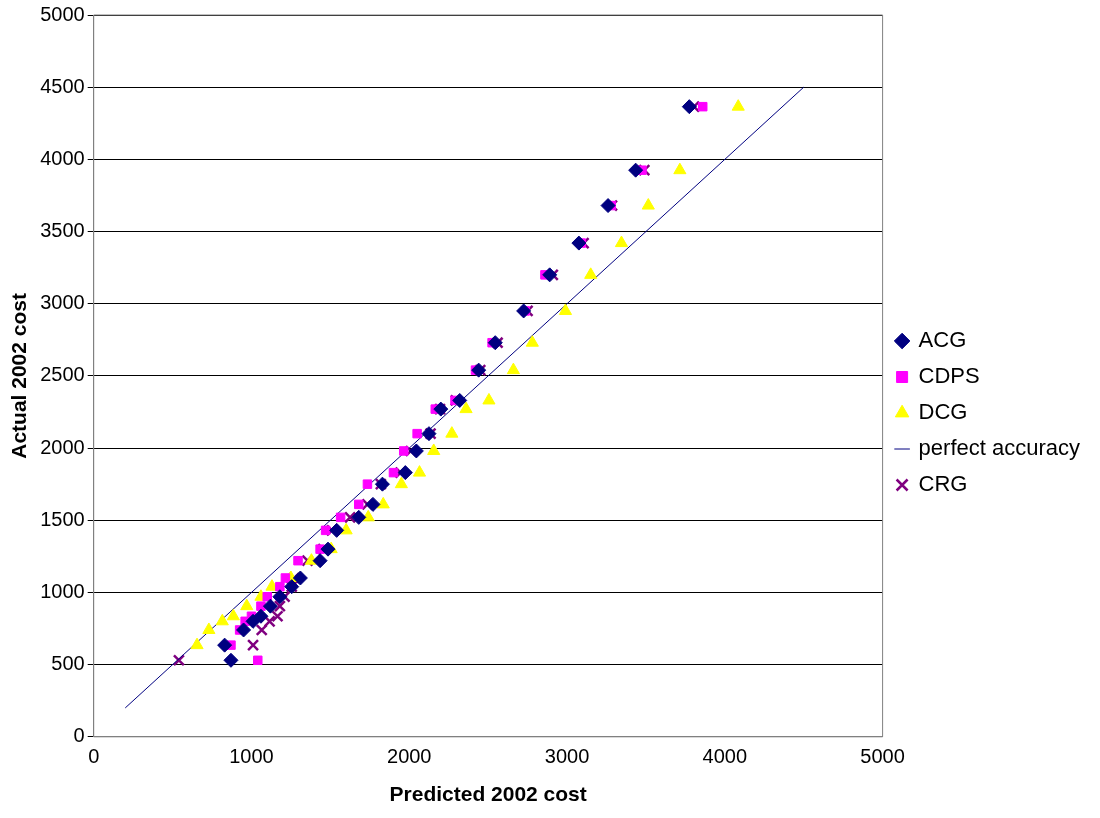 The height and width of the screenshot is (818, 1100). What do you see at coordinates (999, 448) in the screenshot?
I see `legend-label: perfect accuracy` at bounding box center [999, 448].